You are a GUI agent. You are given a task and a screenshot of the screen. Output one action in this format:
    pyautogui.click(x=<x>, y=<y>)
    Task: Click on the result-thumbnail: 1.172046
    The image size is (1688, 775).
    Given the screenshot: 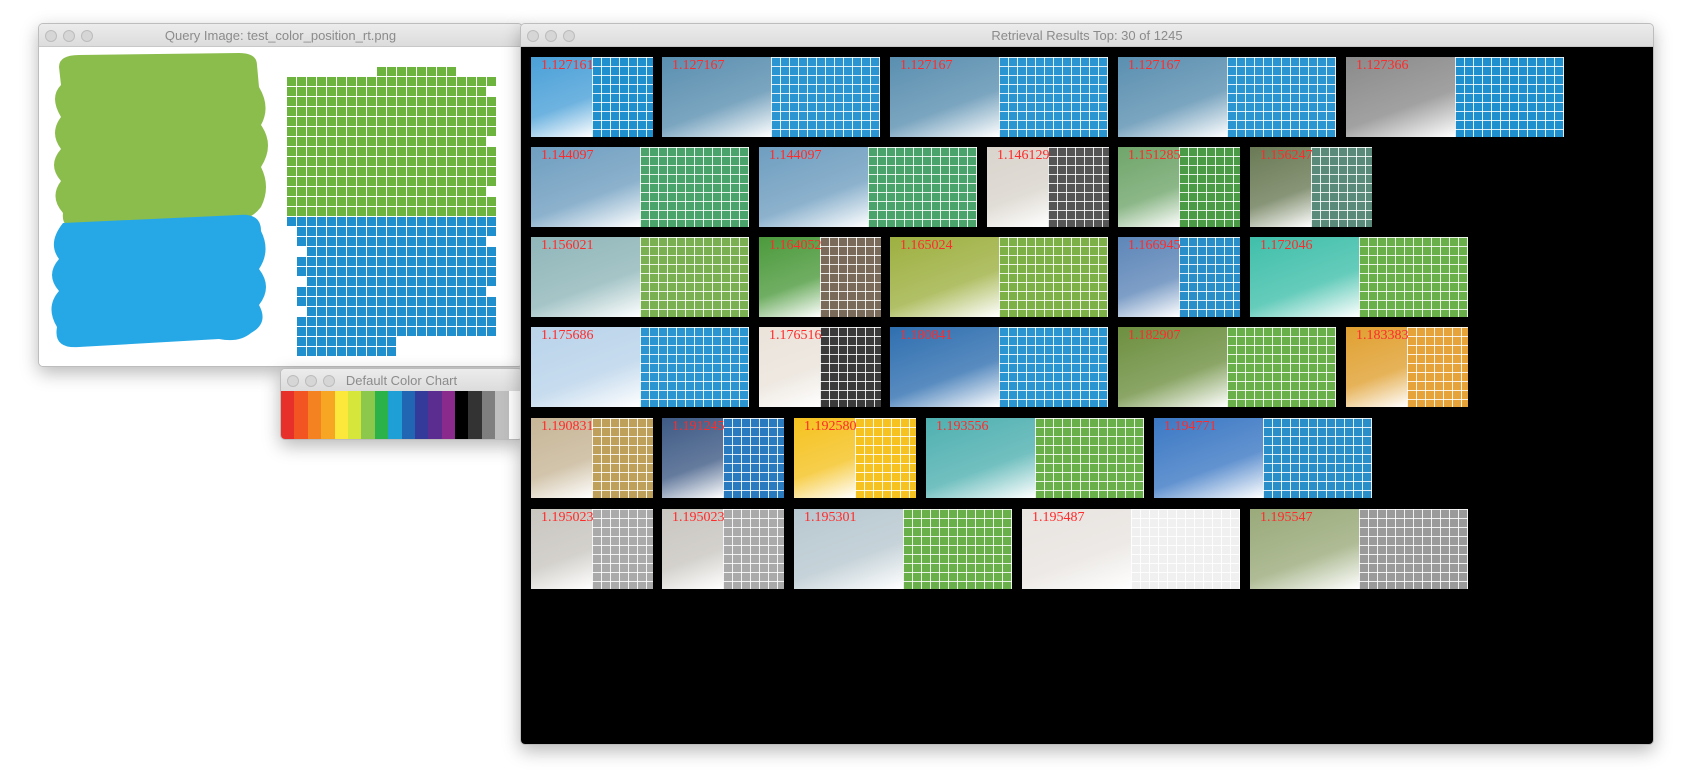 What is the action you would take?
    pyautogui.click(x=1359, y=277)
    